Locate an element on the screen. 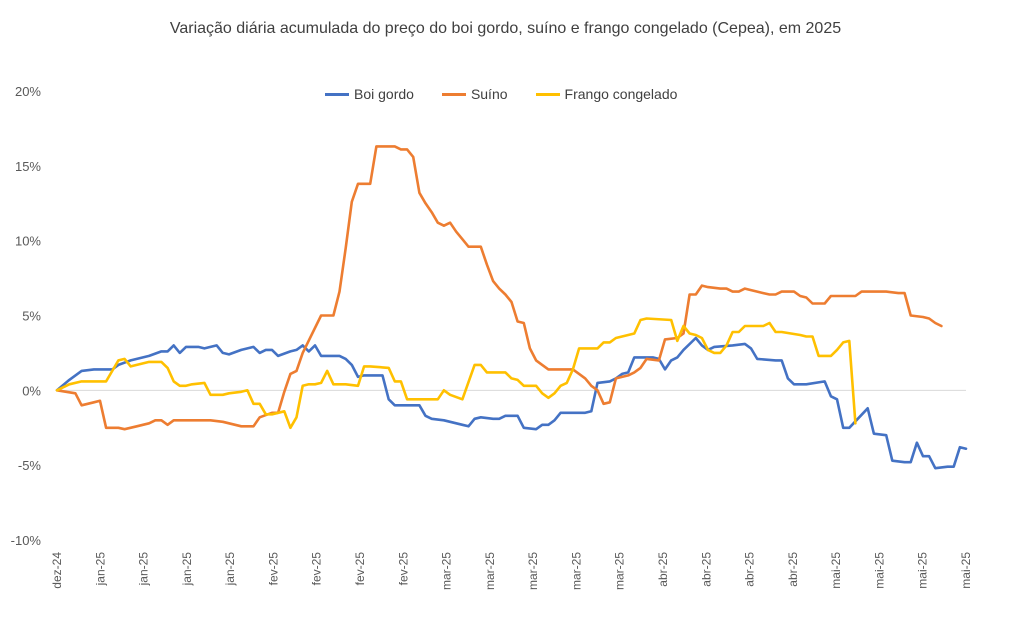 The height and width of the screenshot is (629, 1011). y-tick-label: 5% is located at coordinates (31, 316).